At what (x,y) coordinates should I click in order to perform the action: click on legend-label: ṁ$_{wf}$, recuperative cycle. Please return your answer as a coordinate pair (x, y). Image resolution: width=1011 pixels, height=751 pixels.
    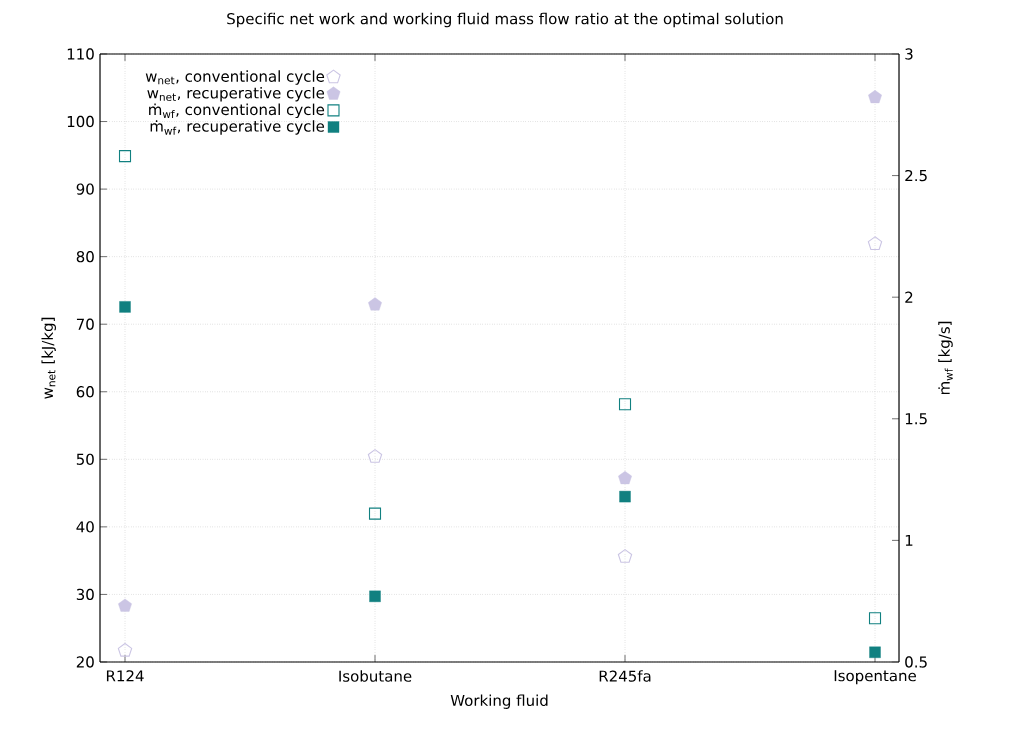
    Looking at the image, I should click on (237, 127).